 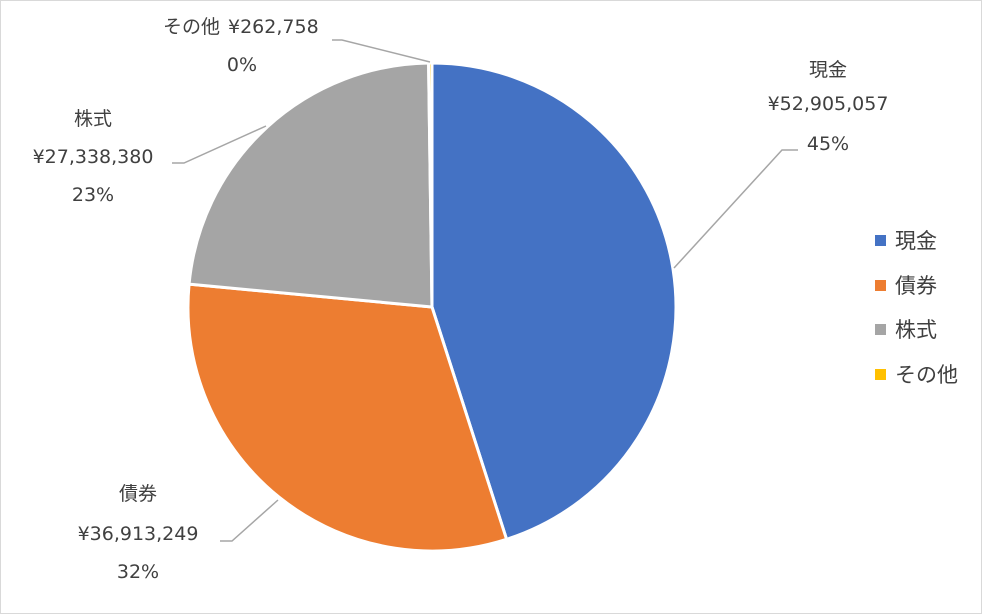 What do you see at coordinates (926, 375) in the screenshot?
I see `legend-label-other: その他` at bounding box center [926, 375].